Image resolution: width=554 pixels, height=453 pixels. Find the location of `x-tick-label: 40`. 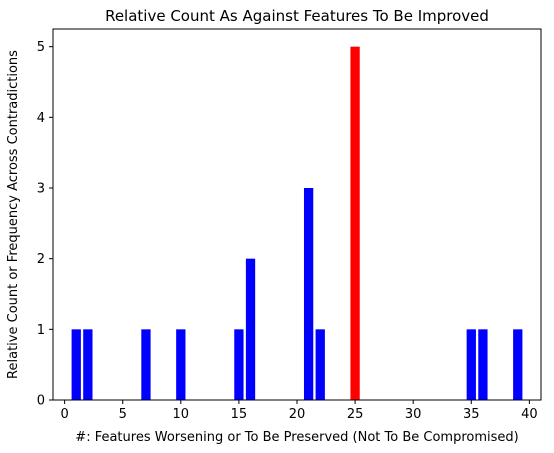

x-tick-label: 40 is located at coordinates (529, 414).